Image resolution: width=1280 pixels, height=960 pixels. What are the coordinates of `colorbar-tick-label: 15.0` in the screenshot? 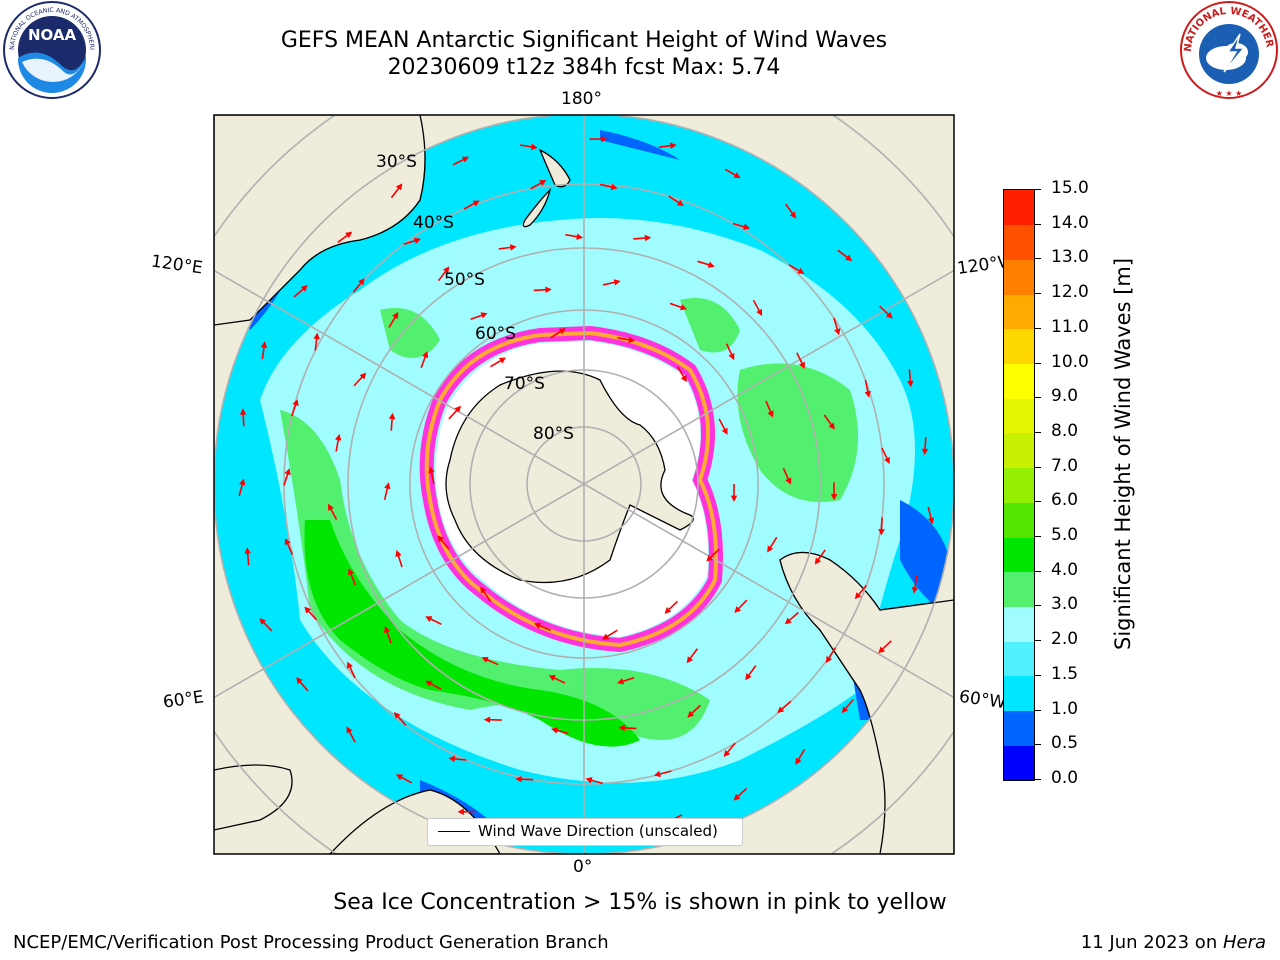 It's located at (1070, 188).